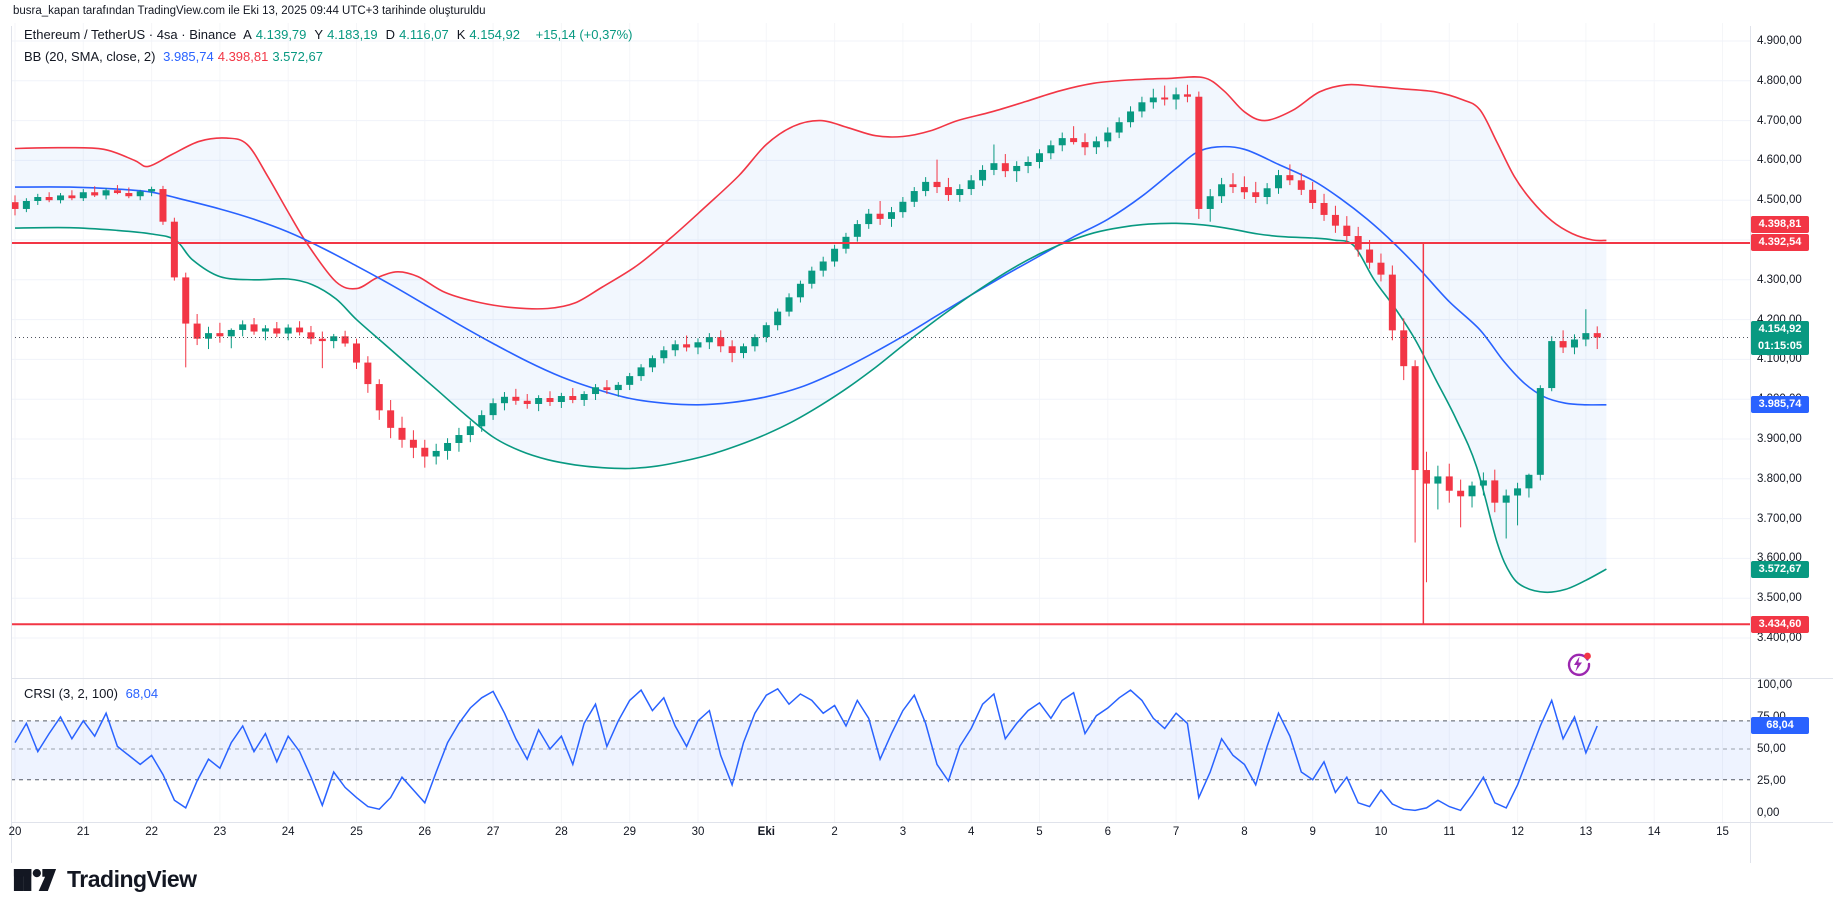 The height and width of the screenshot is (909, 1835). What do you see at coordinates (417, 34) in the screenshot?
I see `ohlc-value: D 4.116,07` at bounding box center [417, 34].